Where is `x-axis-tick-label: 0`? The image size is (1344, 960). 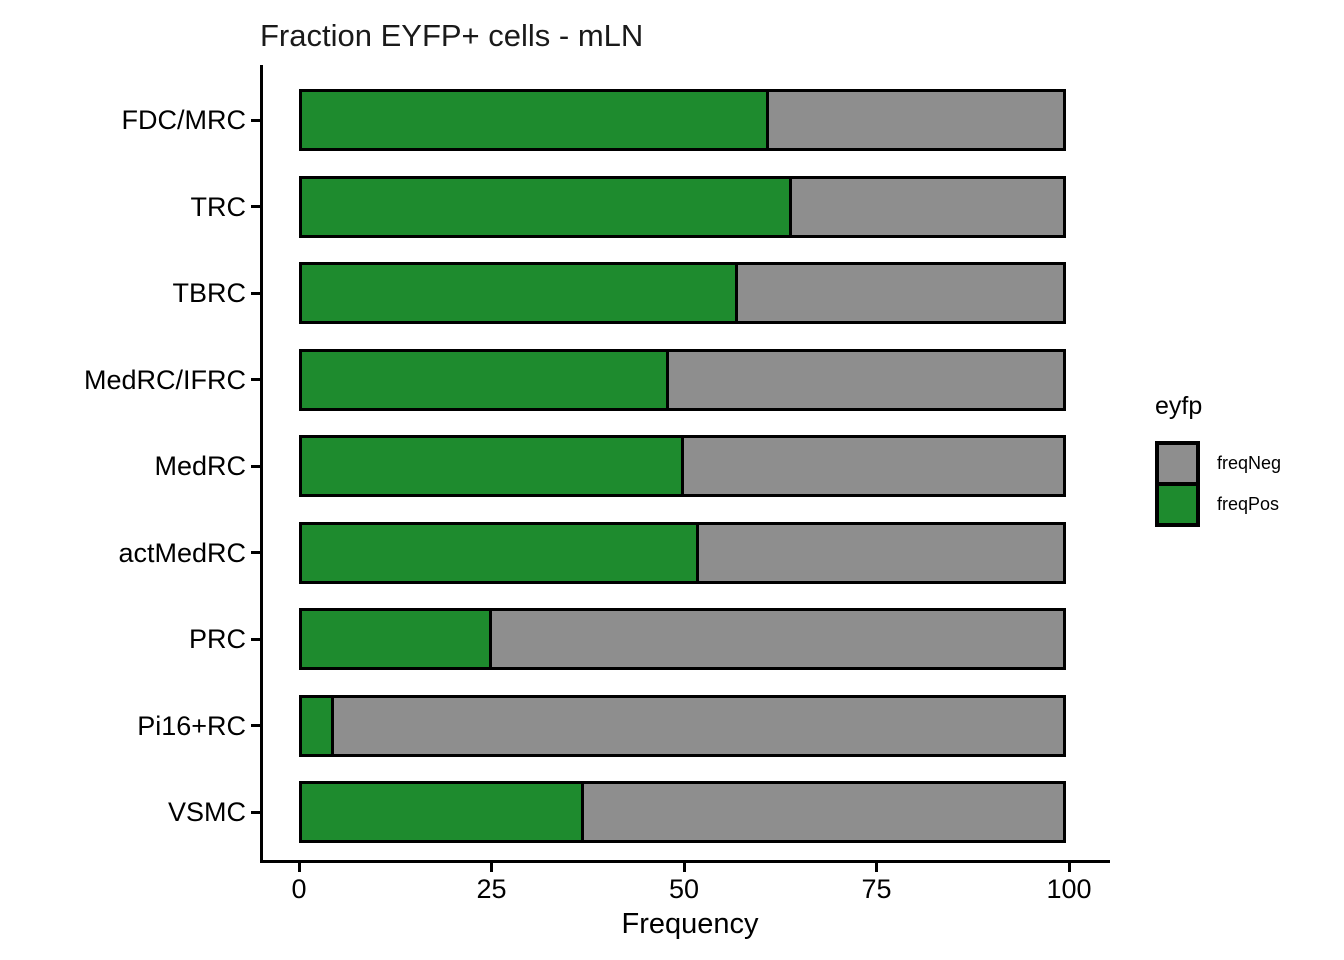
x-axis-tick-label: 0 is located at coordinates (299, 889).